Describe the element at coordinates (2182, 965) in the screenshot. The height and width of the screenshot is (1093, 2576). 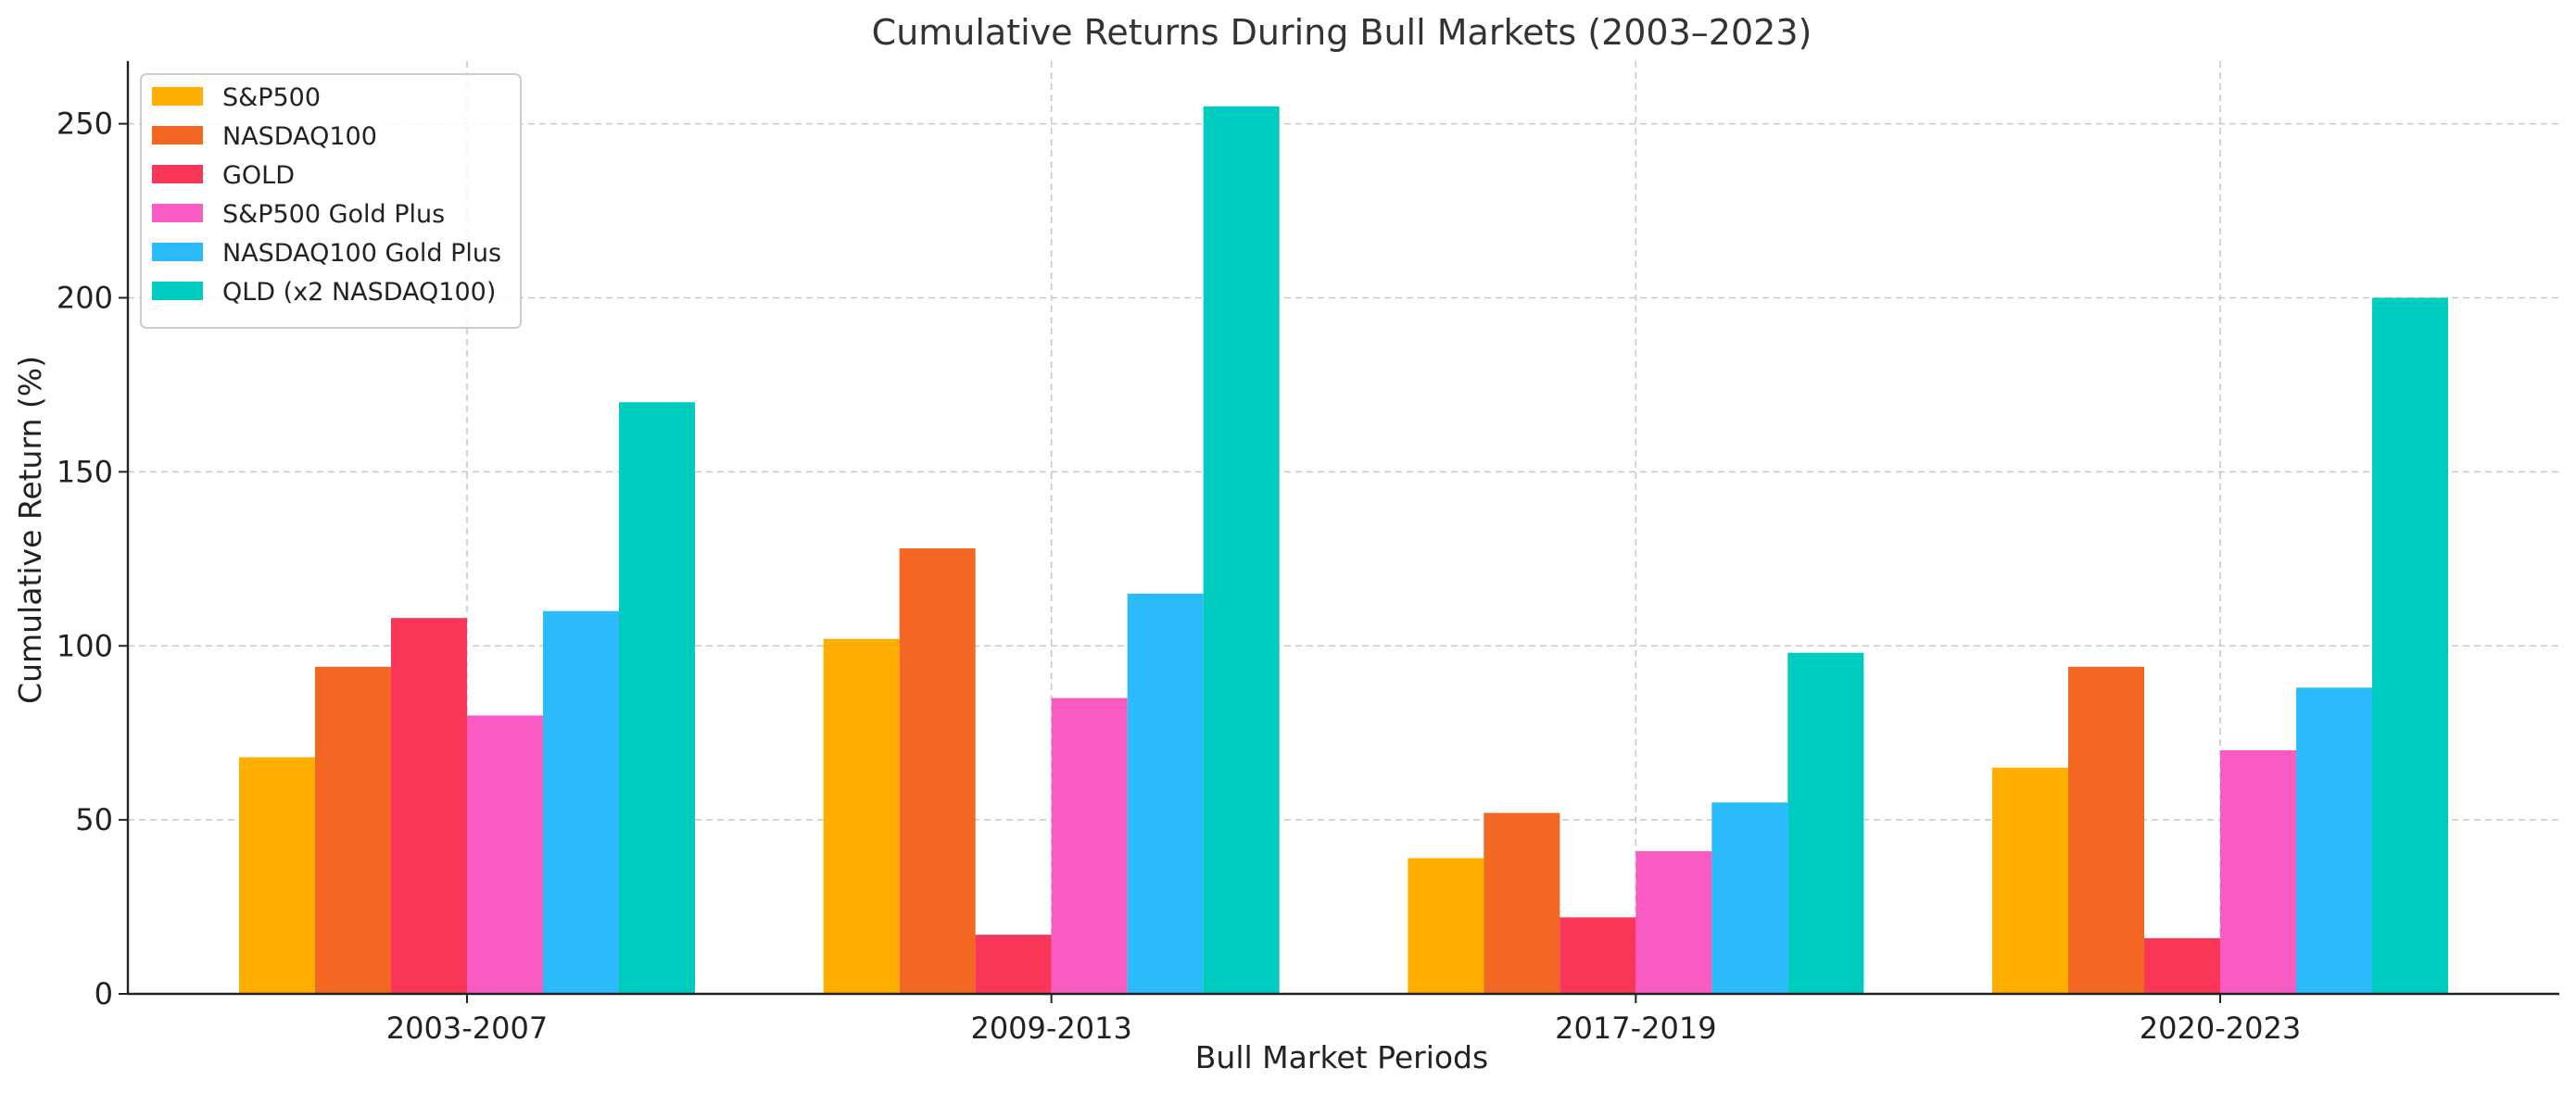
I see `bar-gold-2020-2023` at that location.